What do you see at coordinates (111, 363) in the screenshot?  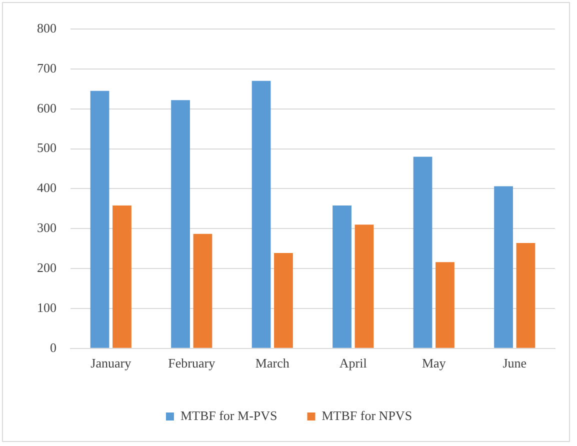 I see `x-tick-label: January` at bounding box center [111, 363].